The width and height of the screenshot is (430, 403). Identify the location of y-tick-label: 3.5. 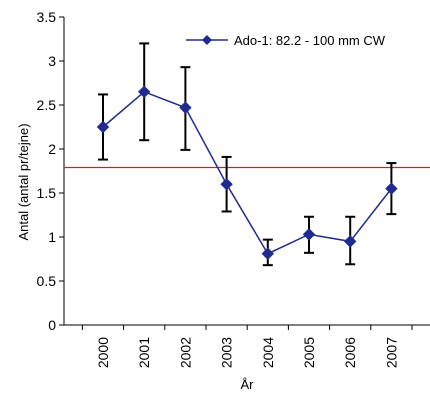
(47, 17).